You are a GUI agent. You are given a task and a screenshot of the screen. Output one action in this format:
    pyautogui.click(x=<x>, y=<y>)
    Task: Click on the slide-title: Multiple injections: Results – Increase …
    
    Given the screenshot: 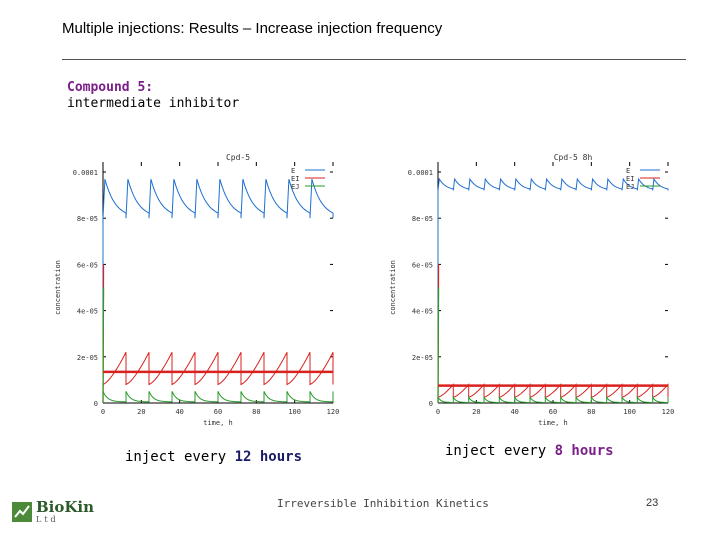 What is the action you would take?
    pyautogui.click(x=252, y=28)
    